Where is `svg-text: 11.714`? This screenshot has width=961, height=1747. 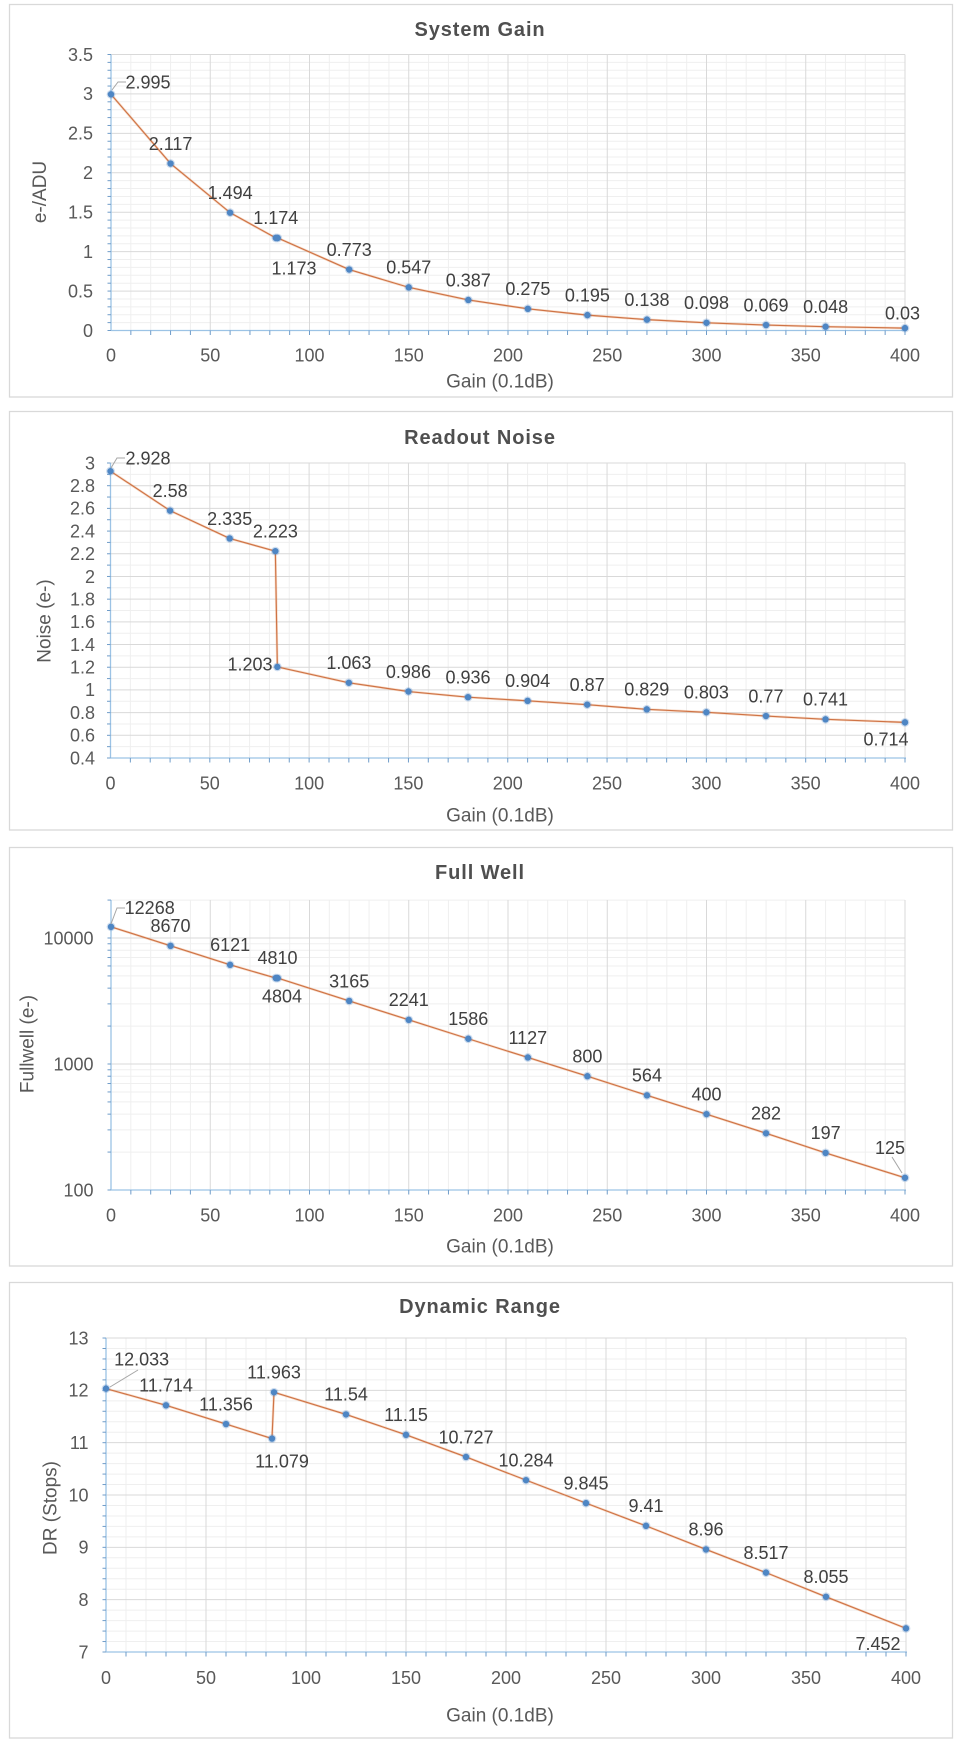 svg-text: 11.714 is located at coordinates (166, 1386).